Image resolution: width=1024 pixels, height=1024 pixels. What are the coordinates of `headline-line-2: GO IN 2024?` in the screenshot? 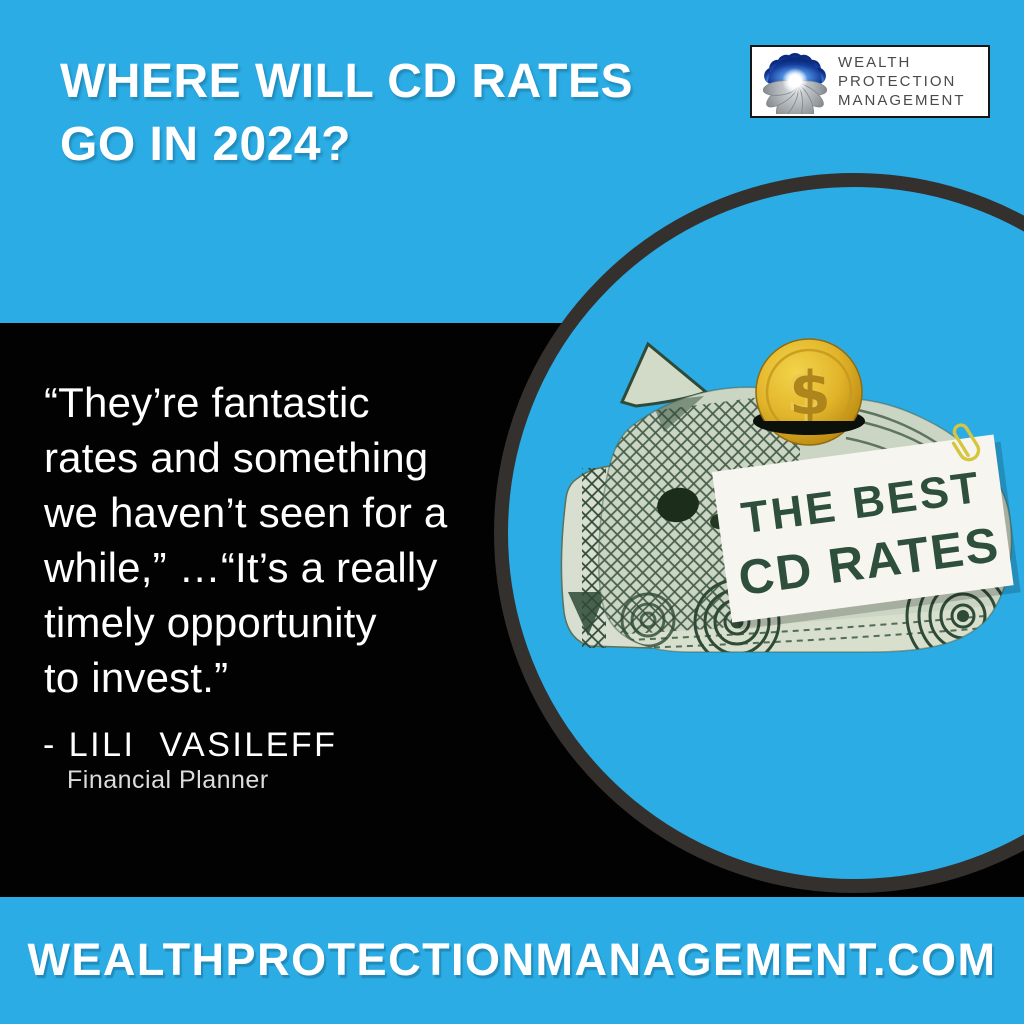 It's located at (205, 144).